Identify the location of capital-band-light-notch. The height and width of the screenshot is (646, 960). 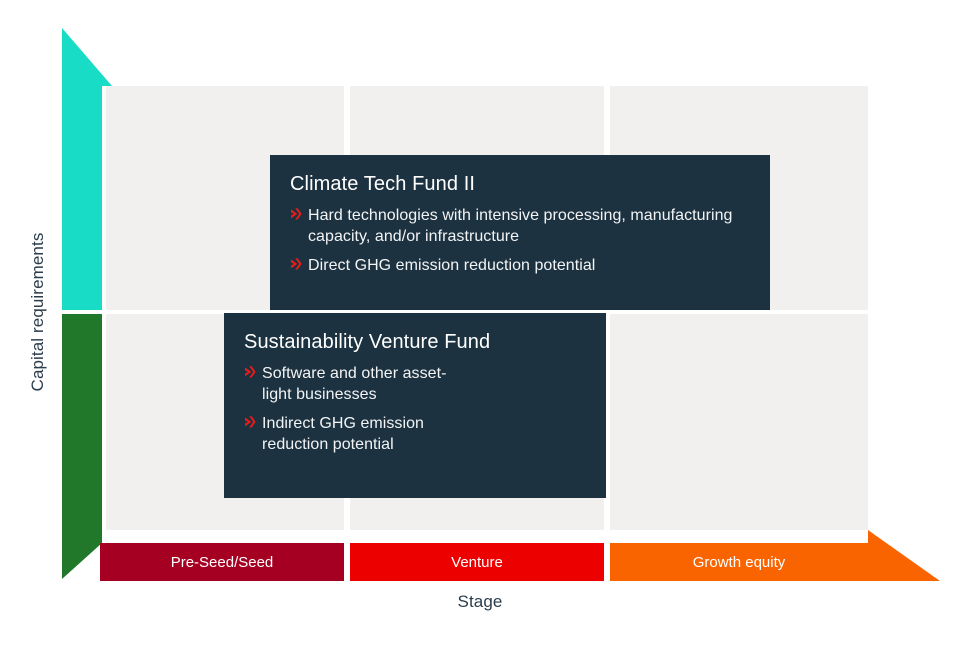
(82, 561).